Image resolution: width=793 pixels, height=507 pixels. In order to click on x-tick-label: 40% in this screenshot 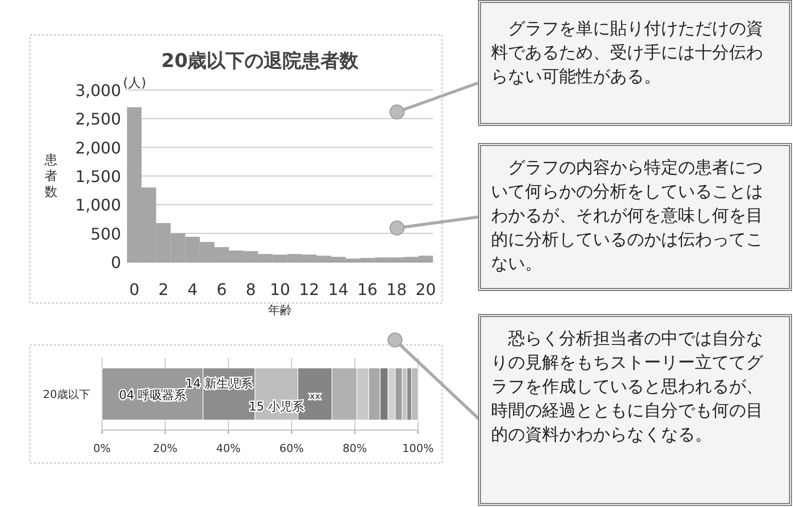, I will do `click(228, 448)`.